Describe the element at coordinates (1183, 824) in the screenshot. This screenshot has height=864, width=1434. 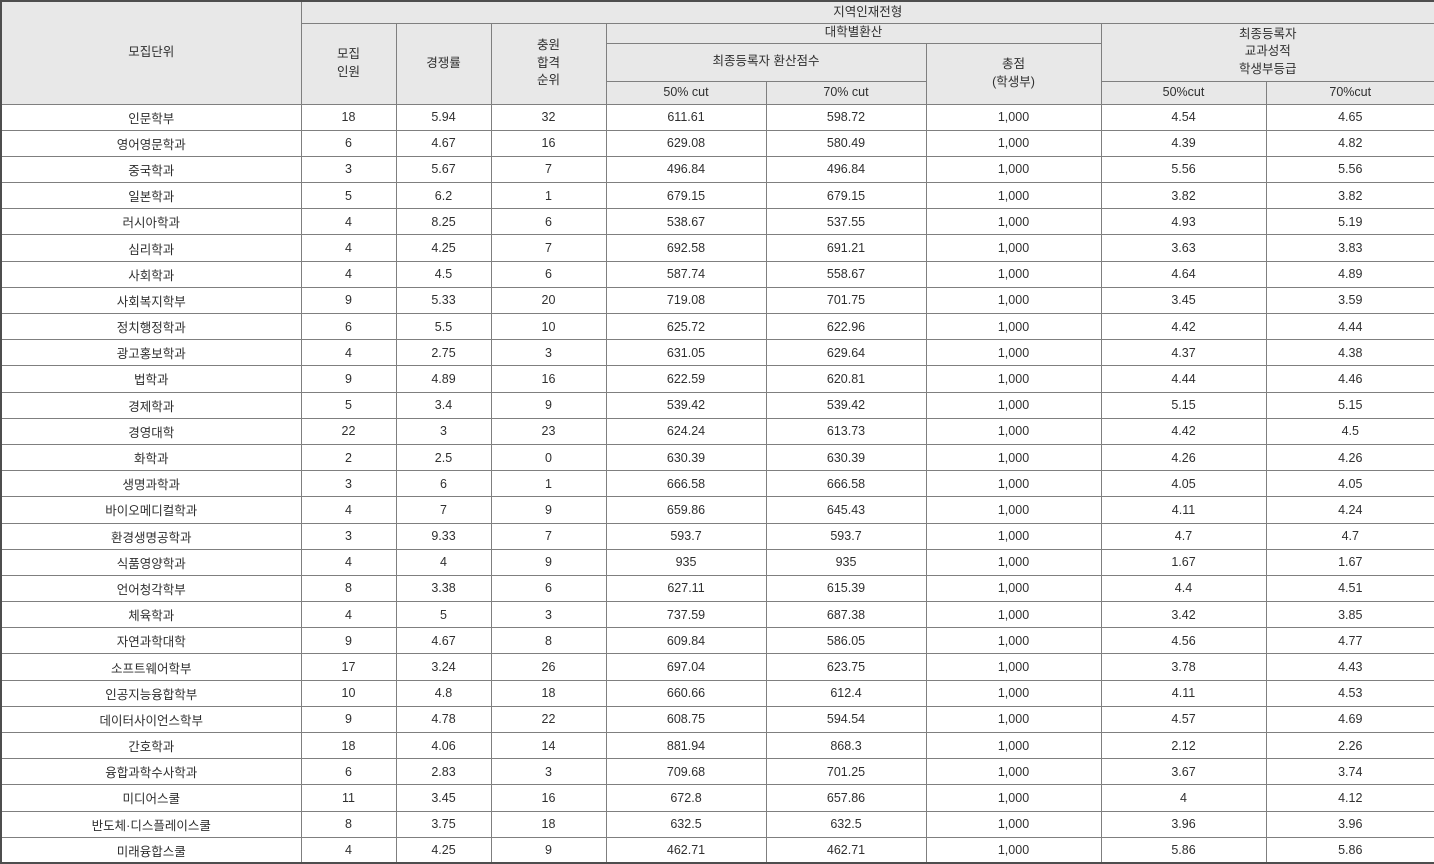
I see `value-cell: 3.96` at that location.